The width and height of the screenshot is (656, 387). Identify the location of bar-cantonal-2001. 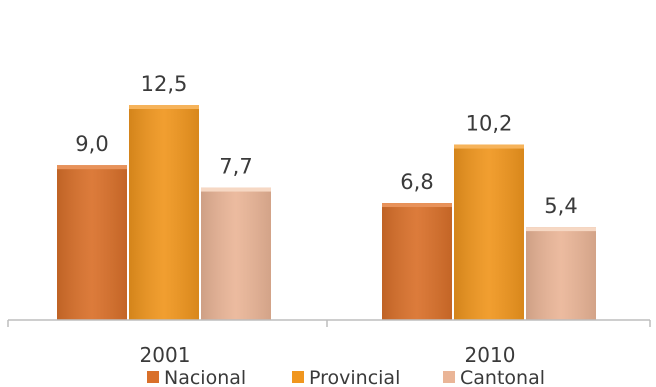
(236, 253).